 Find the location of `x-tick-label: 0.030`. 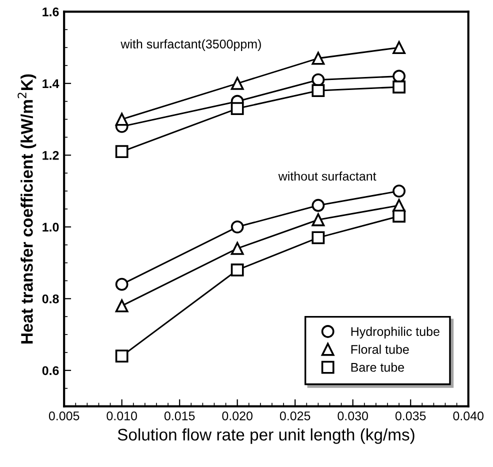

x-tick-label: 0.030 is located at coordinates (353, 415).